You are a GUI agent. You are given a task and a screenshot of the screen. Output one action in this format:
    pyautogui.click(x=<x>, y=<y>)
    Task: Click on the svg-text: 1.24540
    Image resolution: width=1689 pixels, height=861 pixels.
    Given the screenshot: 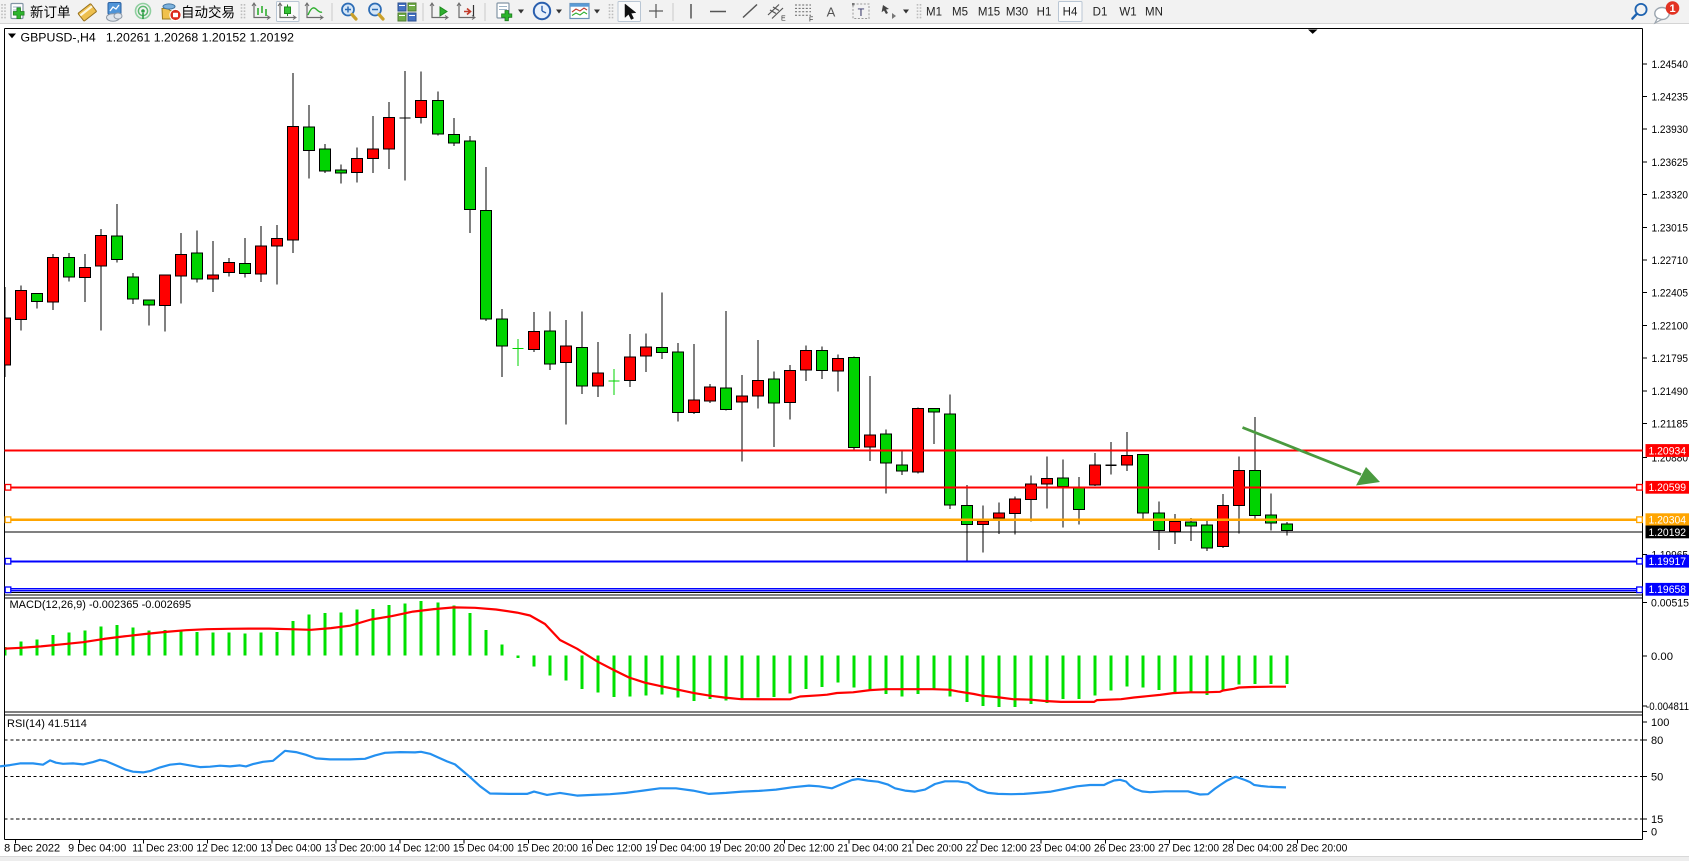 What is the action you would take?
    pyautogui.click(x=1670, y=65)
    